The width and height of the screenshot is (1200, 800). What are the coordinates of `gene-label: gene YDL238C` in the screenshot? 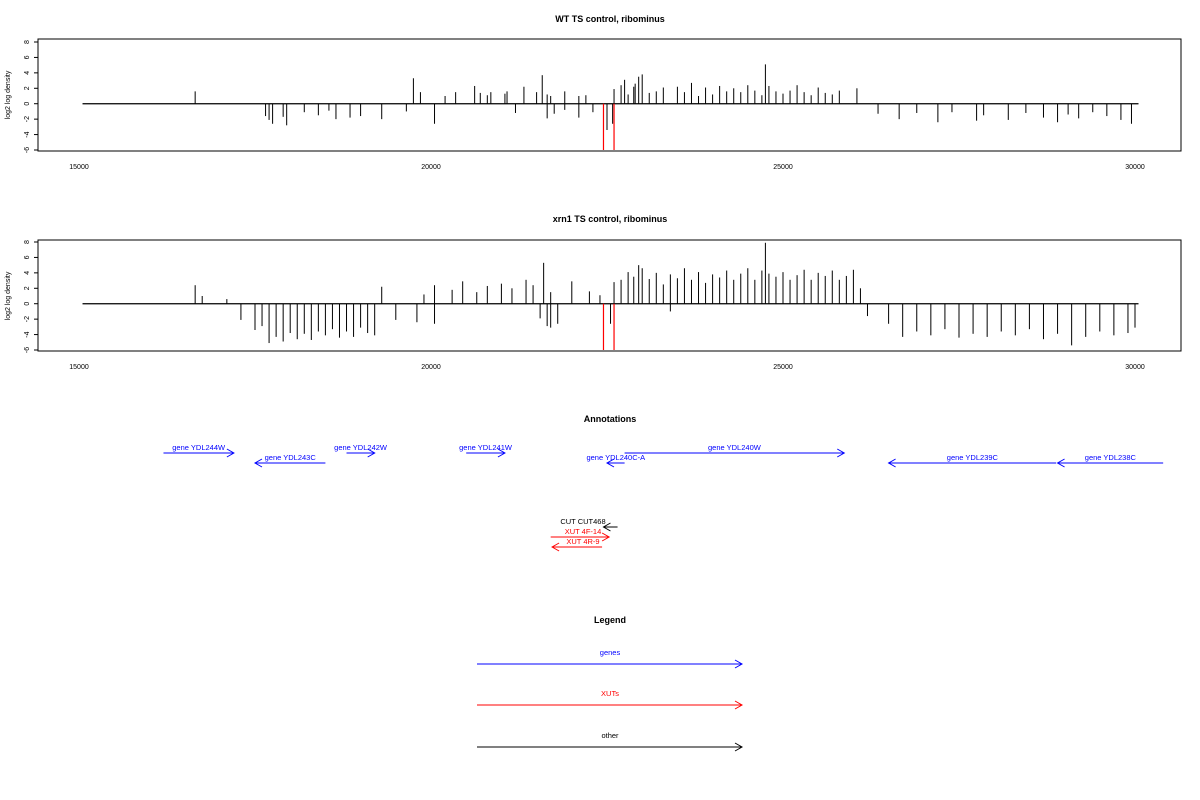 It's located at (1111, 457).